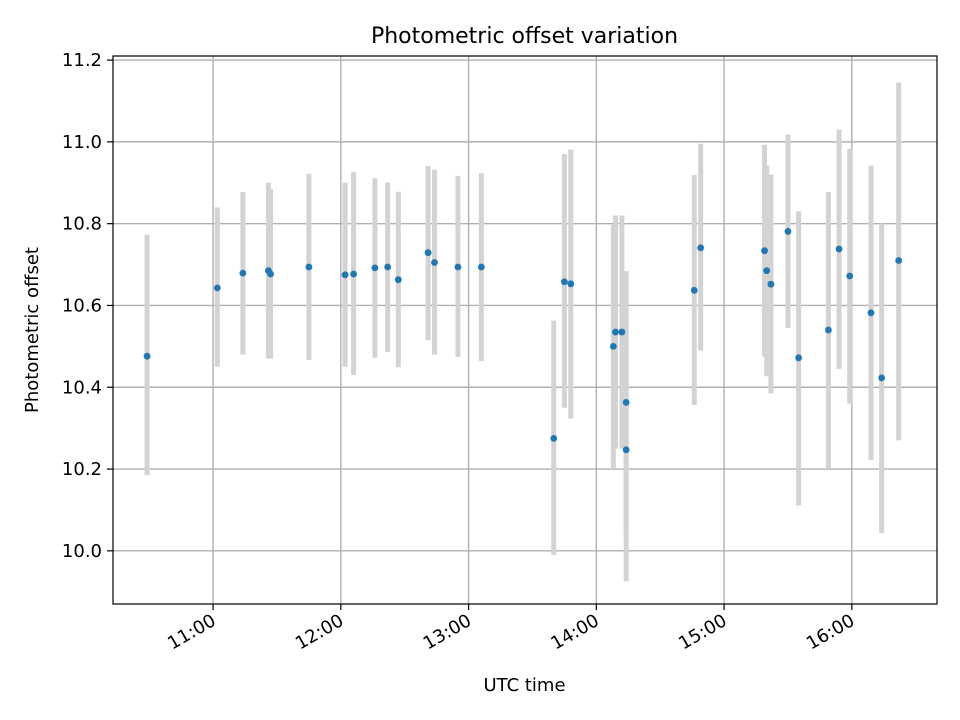 This screenshot has height=720, width=960. What do you see at coordinates (511, 629) in the screenshot?
I see `x-axis-ticks: 11:00 12:00 13:00 14:00 15:00 16:00` at bounding box center [511, 629].